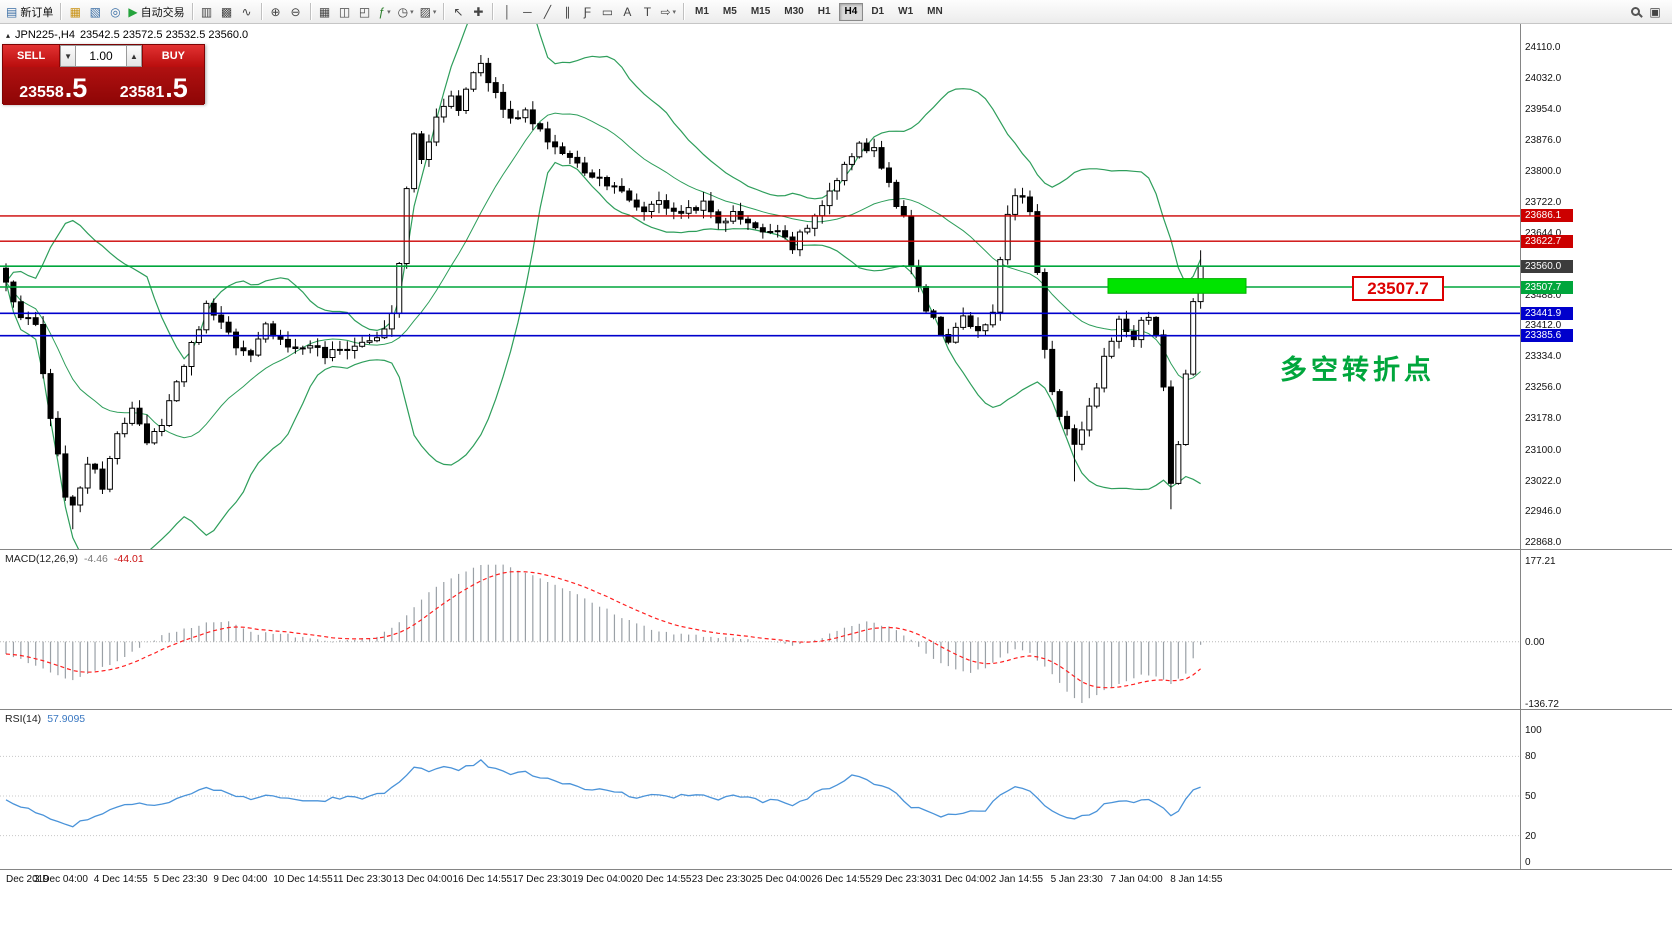 The width and height of the screenshot is (1672, 949). I want to click on sell-price-frac: .5, so click(76, 88).